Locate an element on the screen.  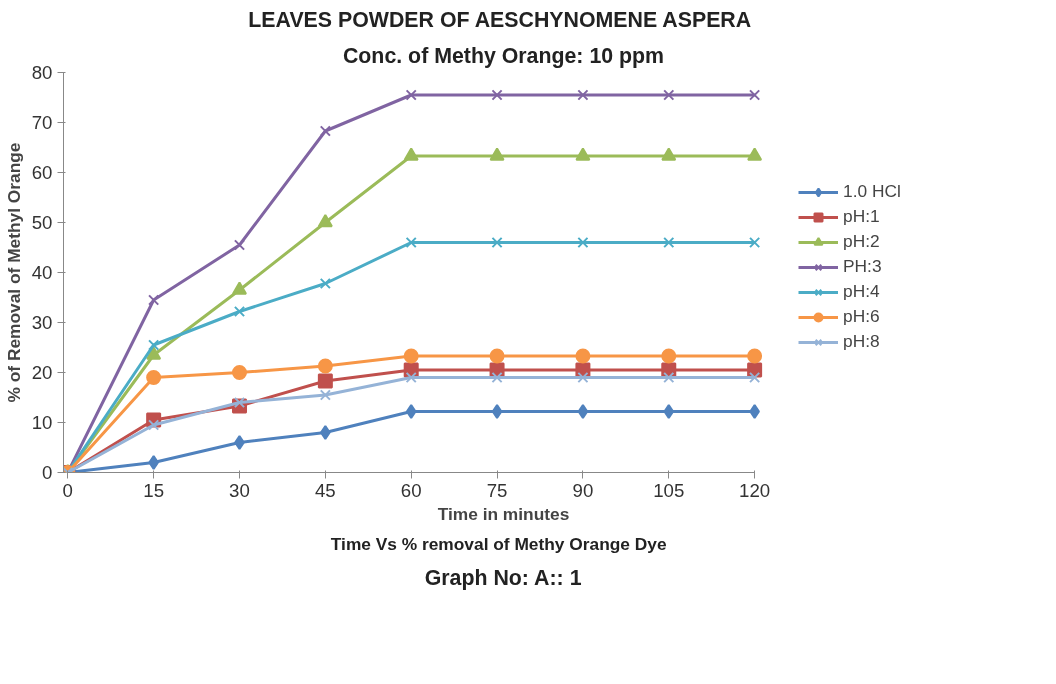
x-tick-label: 45 is located at coordinates (325, 490).